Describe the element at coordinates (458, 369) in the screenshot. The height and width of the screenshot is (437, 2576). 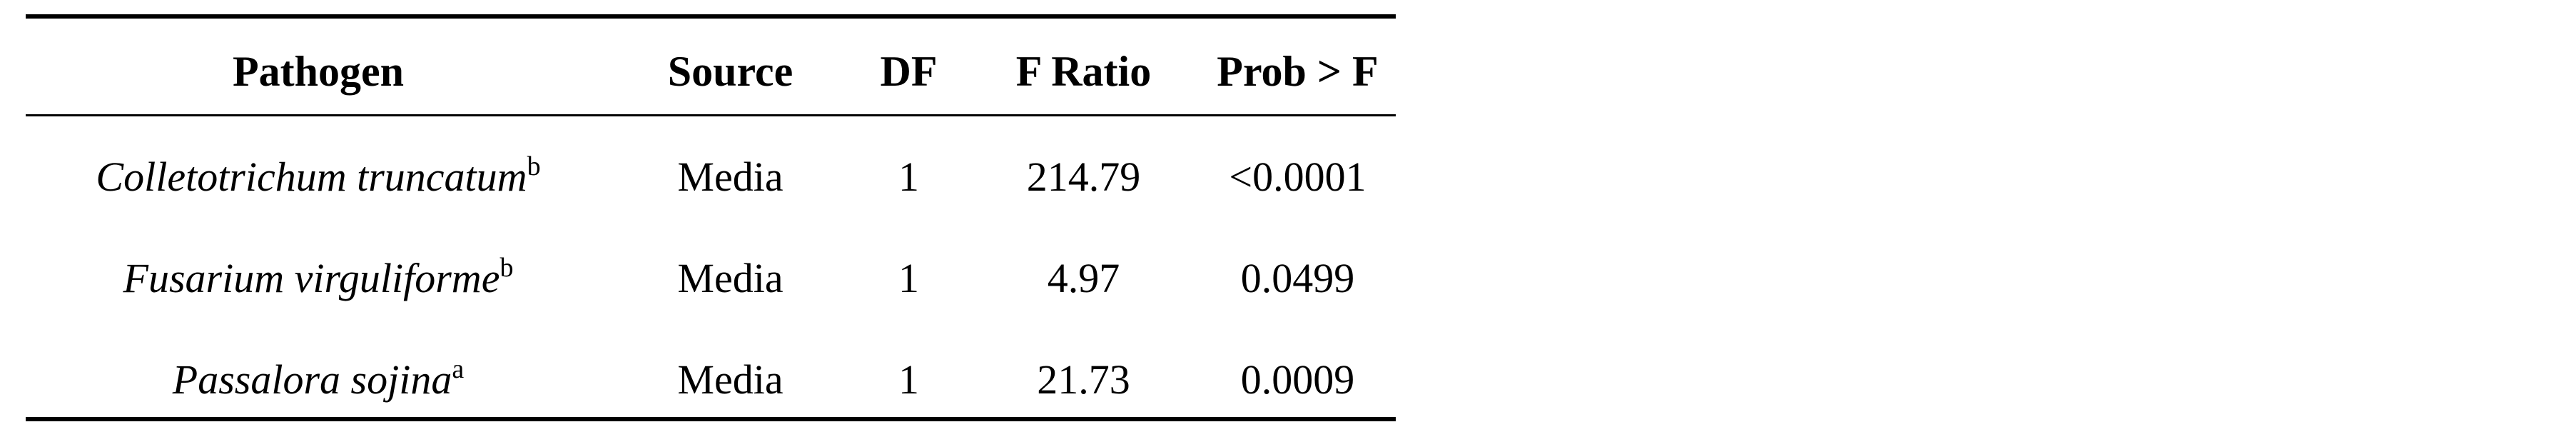
I see `pathogen-footnote: a` at that location.